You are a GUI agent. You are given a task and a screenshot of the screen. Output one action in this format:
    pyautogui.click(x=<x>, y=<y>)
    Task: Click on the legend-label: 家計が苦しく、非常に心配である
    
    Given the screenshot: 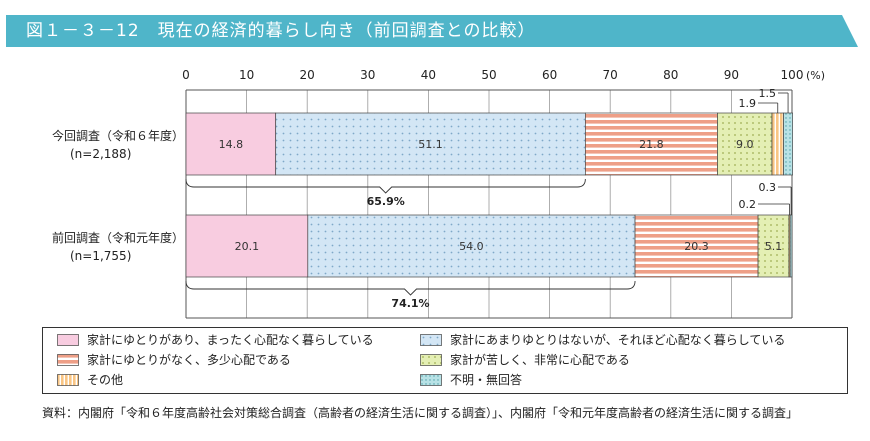 What is the action you would take?
    pyautogui.click(x=540, y=360)
    